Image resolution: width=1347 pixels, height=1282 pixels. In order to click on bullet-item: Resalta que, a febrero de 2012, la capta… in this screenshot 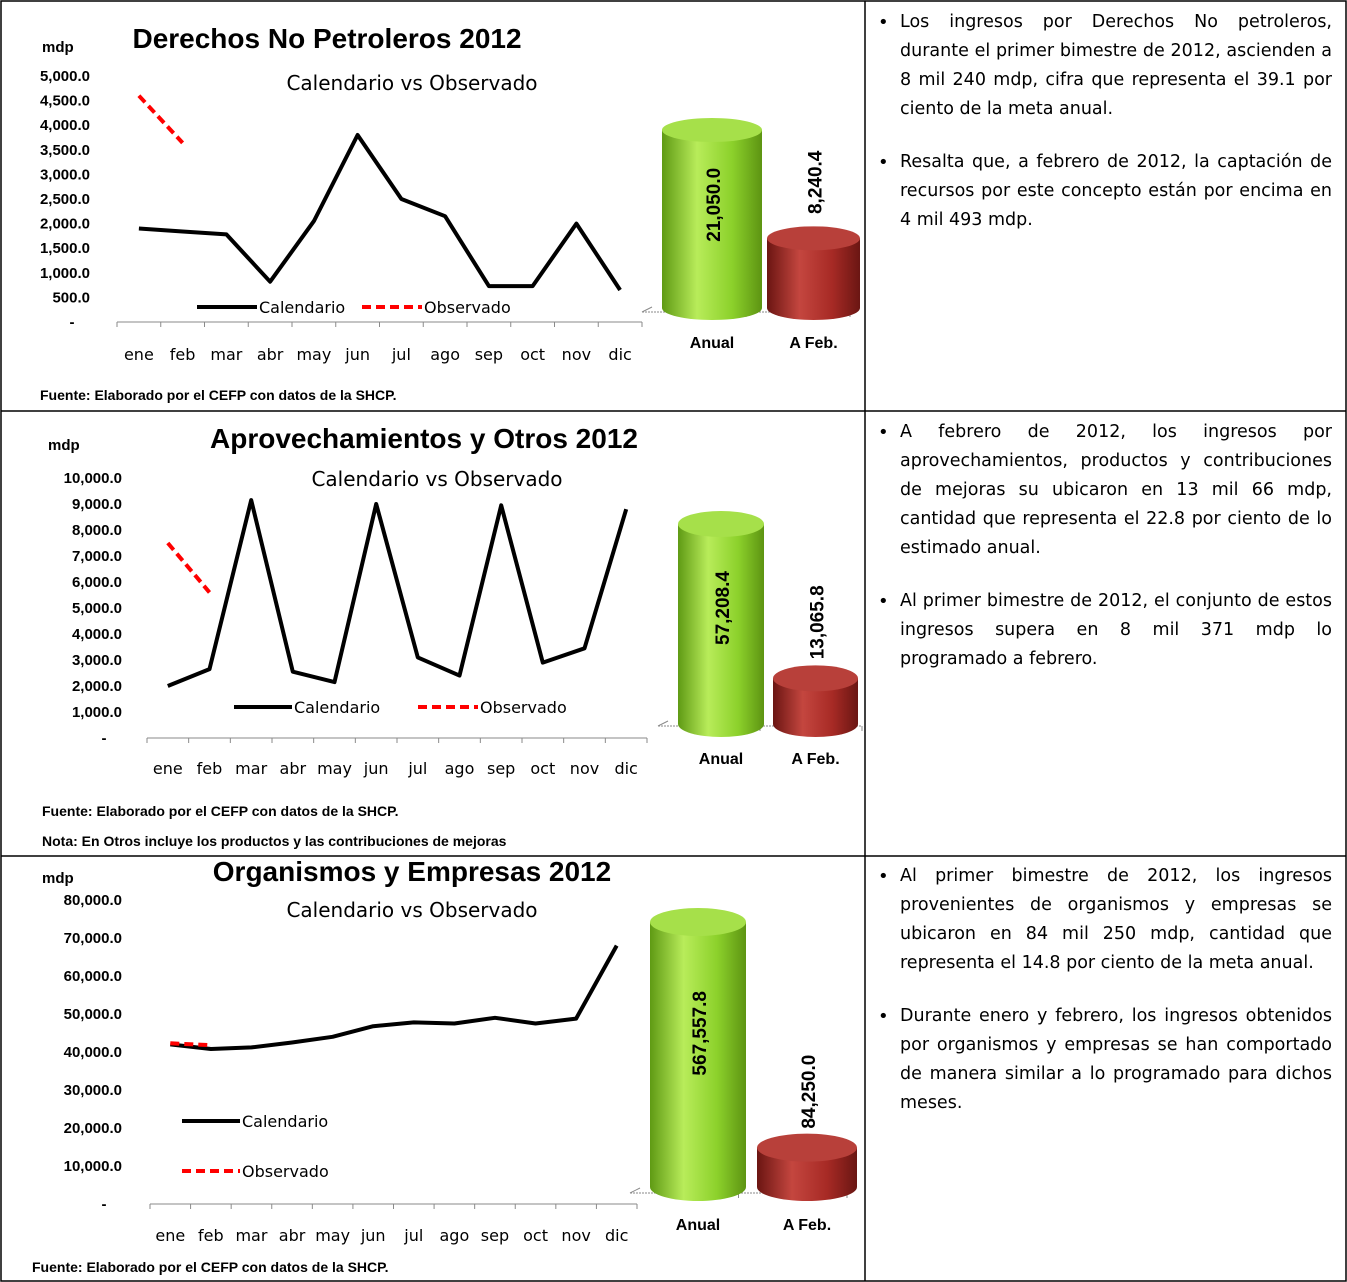, I will do `click(1105, 191)`.